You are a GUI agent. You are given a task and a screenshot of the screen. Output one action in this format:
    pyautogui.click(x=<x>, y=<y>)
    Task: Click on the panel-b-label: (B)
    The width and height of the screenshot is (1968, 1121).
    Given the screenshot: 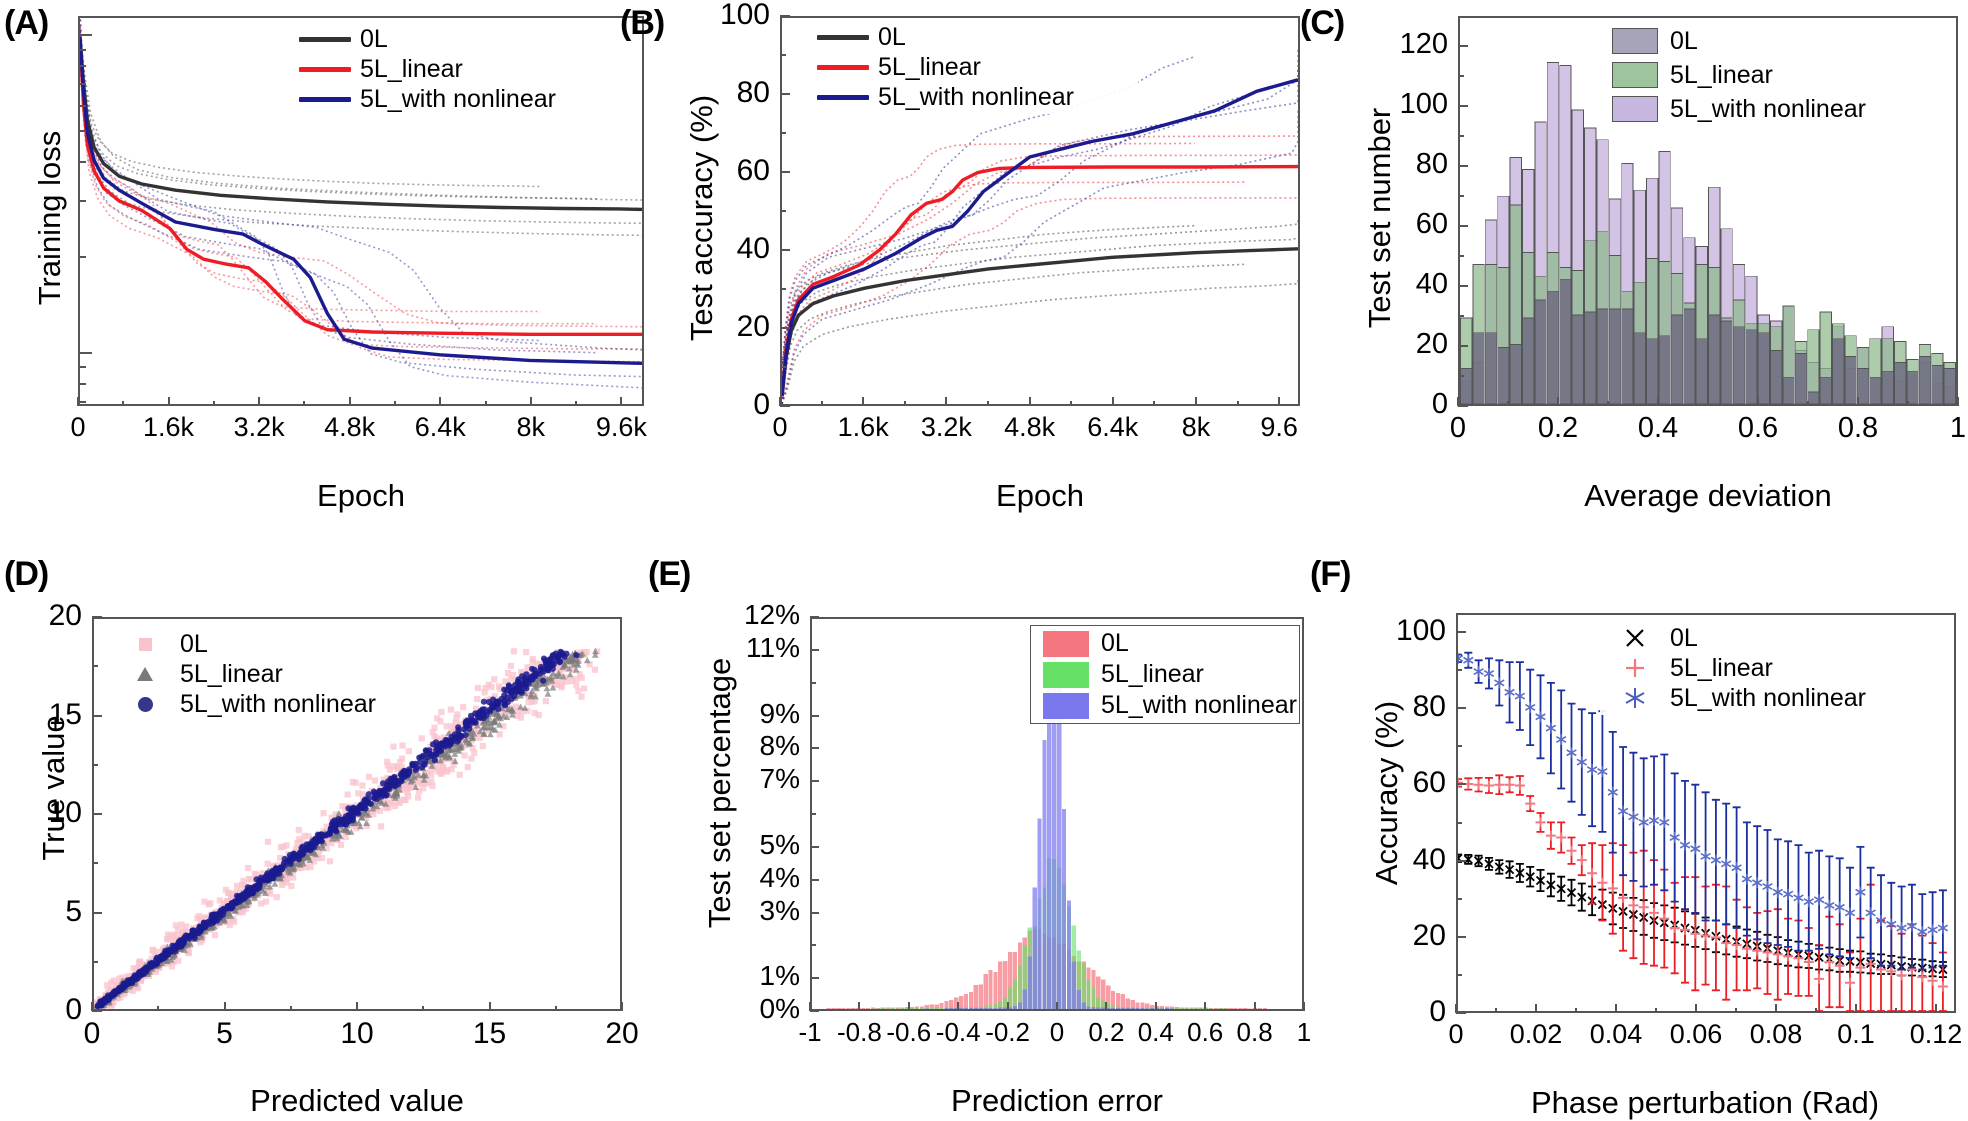 What is the action you would take?
    pyautogui.click(x=642, y=23)
    